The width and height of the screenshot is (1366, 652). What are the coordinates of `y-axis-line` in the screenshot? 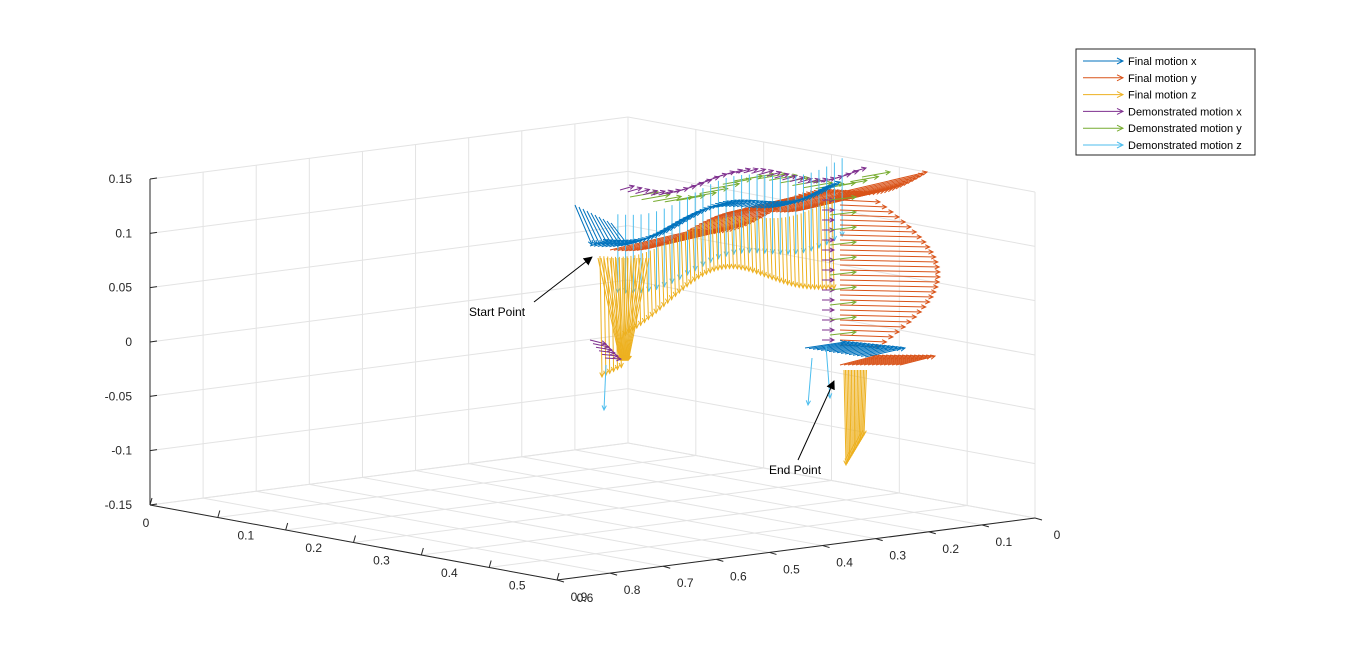 It's located at (796, 549).